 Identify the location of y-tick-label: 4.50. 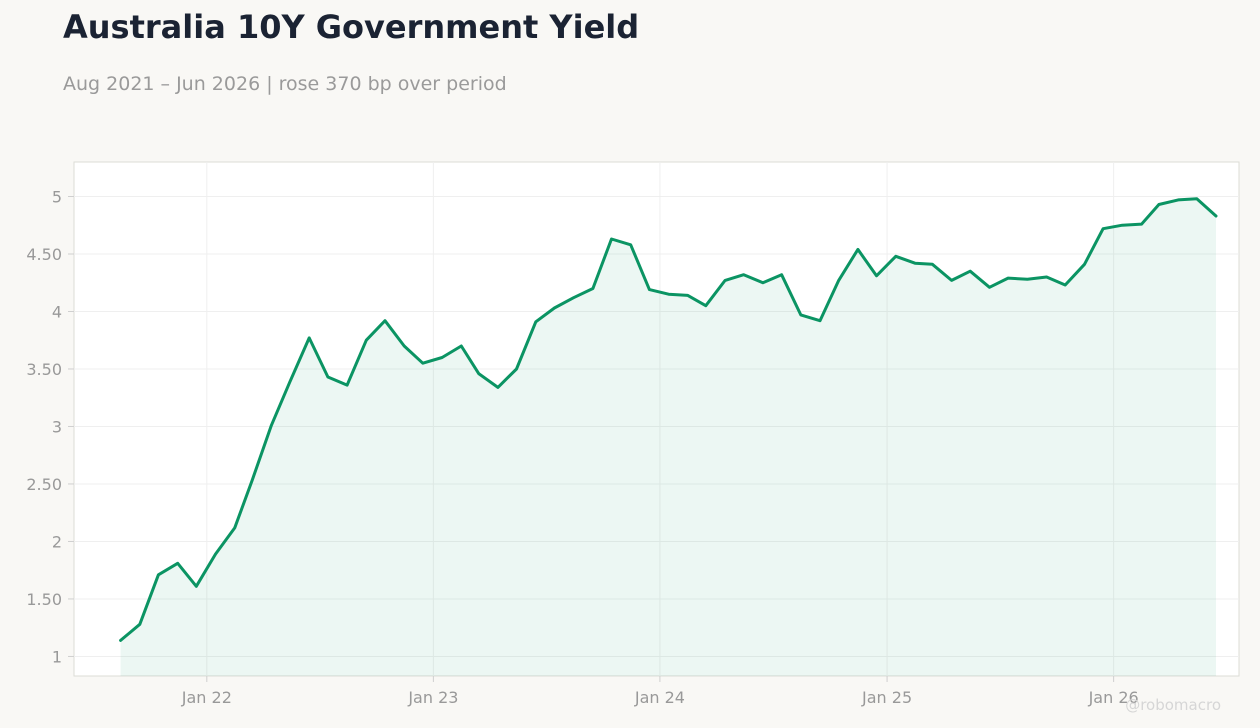
(44, 254).